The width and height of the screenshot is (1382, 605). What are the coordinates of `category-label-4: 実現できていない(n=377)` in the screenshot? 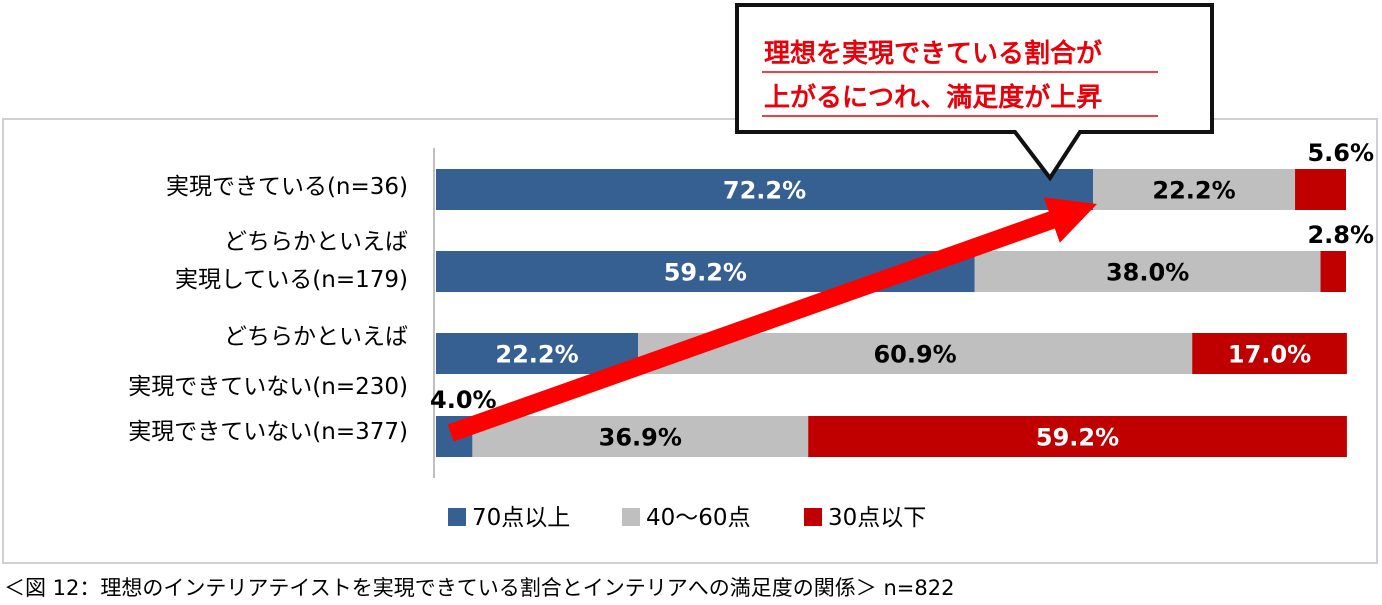 It's located at (268, 432).